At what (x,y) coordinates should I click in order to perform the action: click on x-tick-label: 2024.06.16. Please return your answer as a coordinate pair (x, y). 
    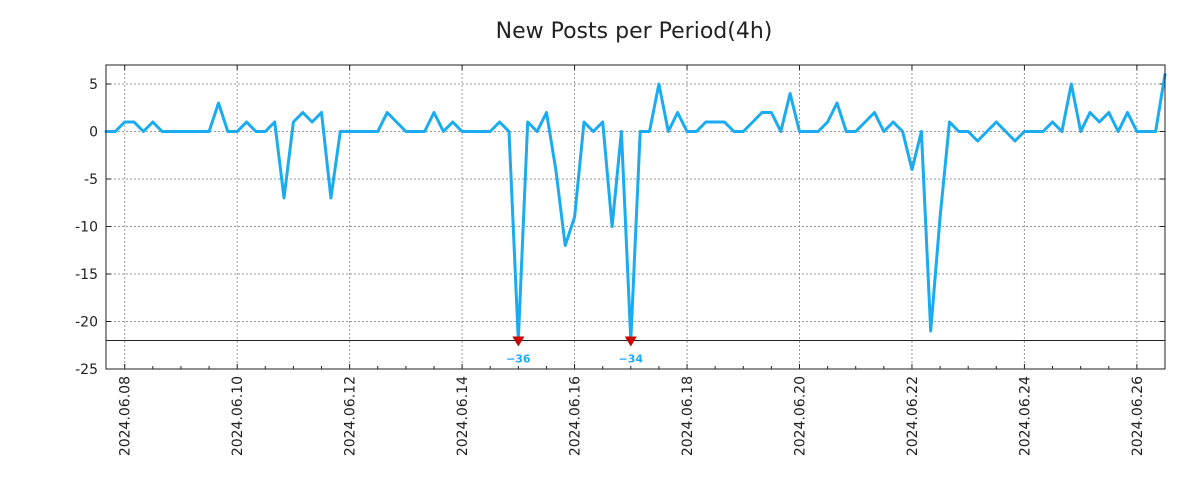
    Looking at the image, I should click on (576, 416).